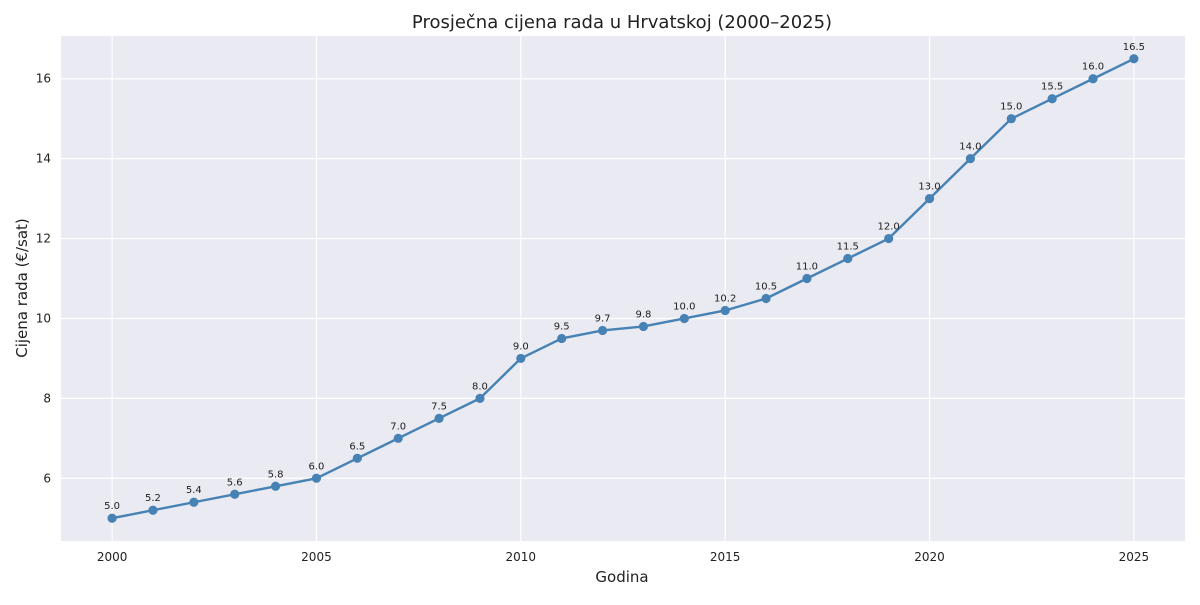 Image resolution: width=1200 pixels, height=605 pixels. What do you see at coordinates (807, 267) in the screenshot?
I see `data-label: 11.0` at bounding box center [807, 267].